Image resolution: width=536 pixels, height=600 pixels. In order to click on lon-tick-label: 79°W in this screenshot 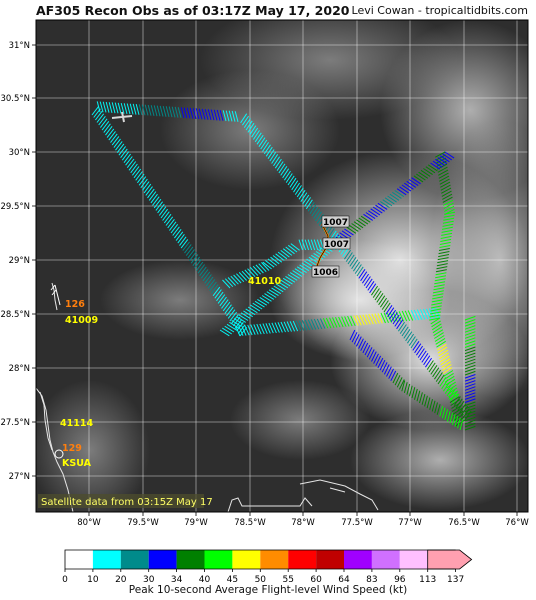, I will do `click(196, 523)`.